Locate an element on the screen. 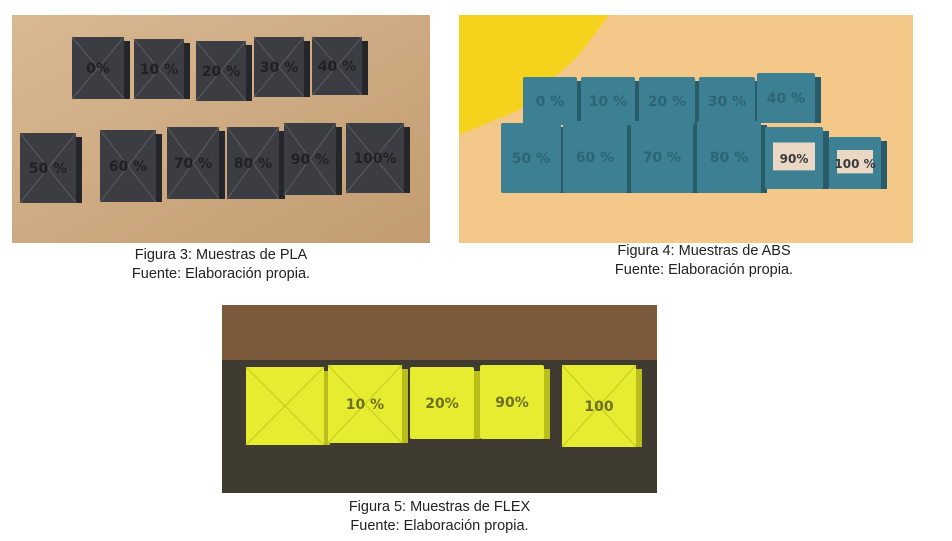 The width and height of the screenshot is (952, 541). cube-label: 20 % is located at coordinates (221, 72).